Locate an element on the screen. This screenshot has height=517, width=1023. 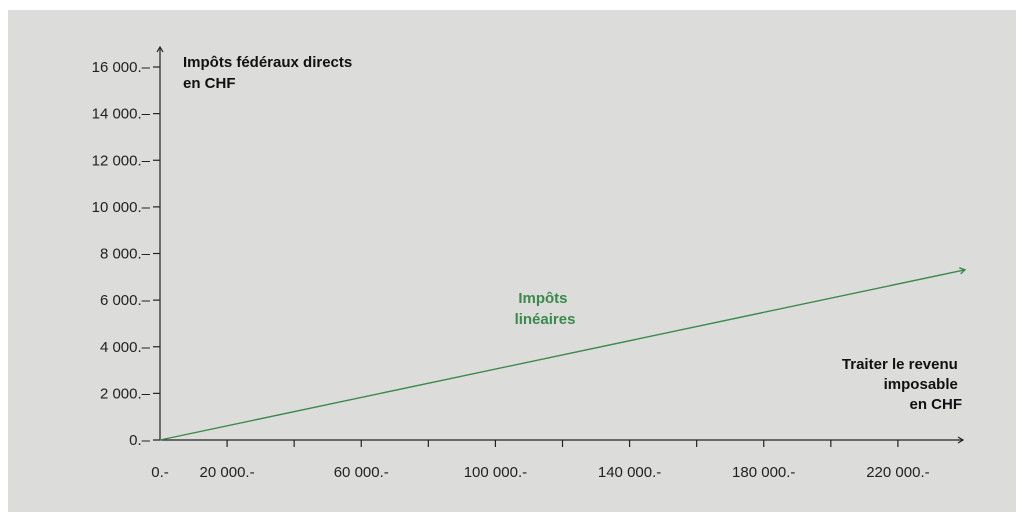
x-axis-title: Traiter le revenu imposable en CHF is located at coordinates (902, 384).